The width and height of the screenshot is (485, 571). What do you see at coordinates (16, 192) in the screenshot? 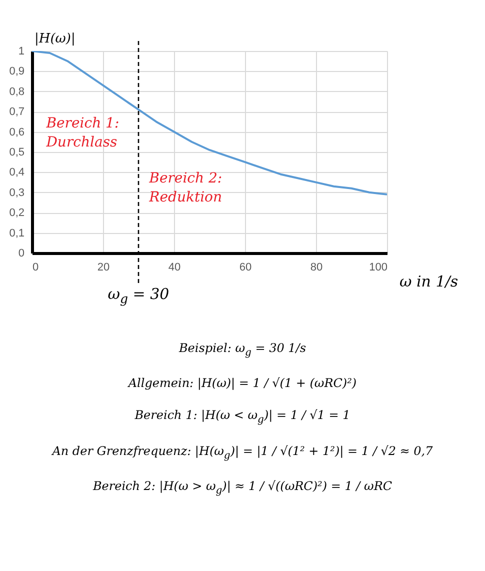
I see `y-tick-label: 0,3` at bounding box center [16, 192].